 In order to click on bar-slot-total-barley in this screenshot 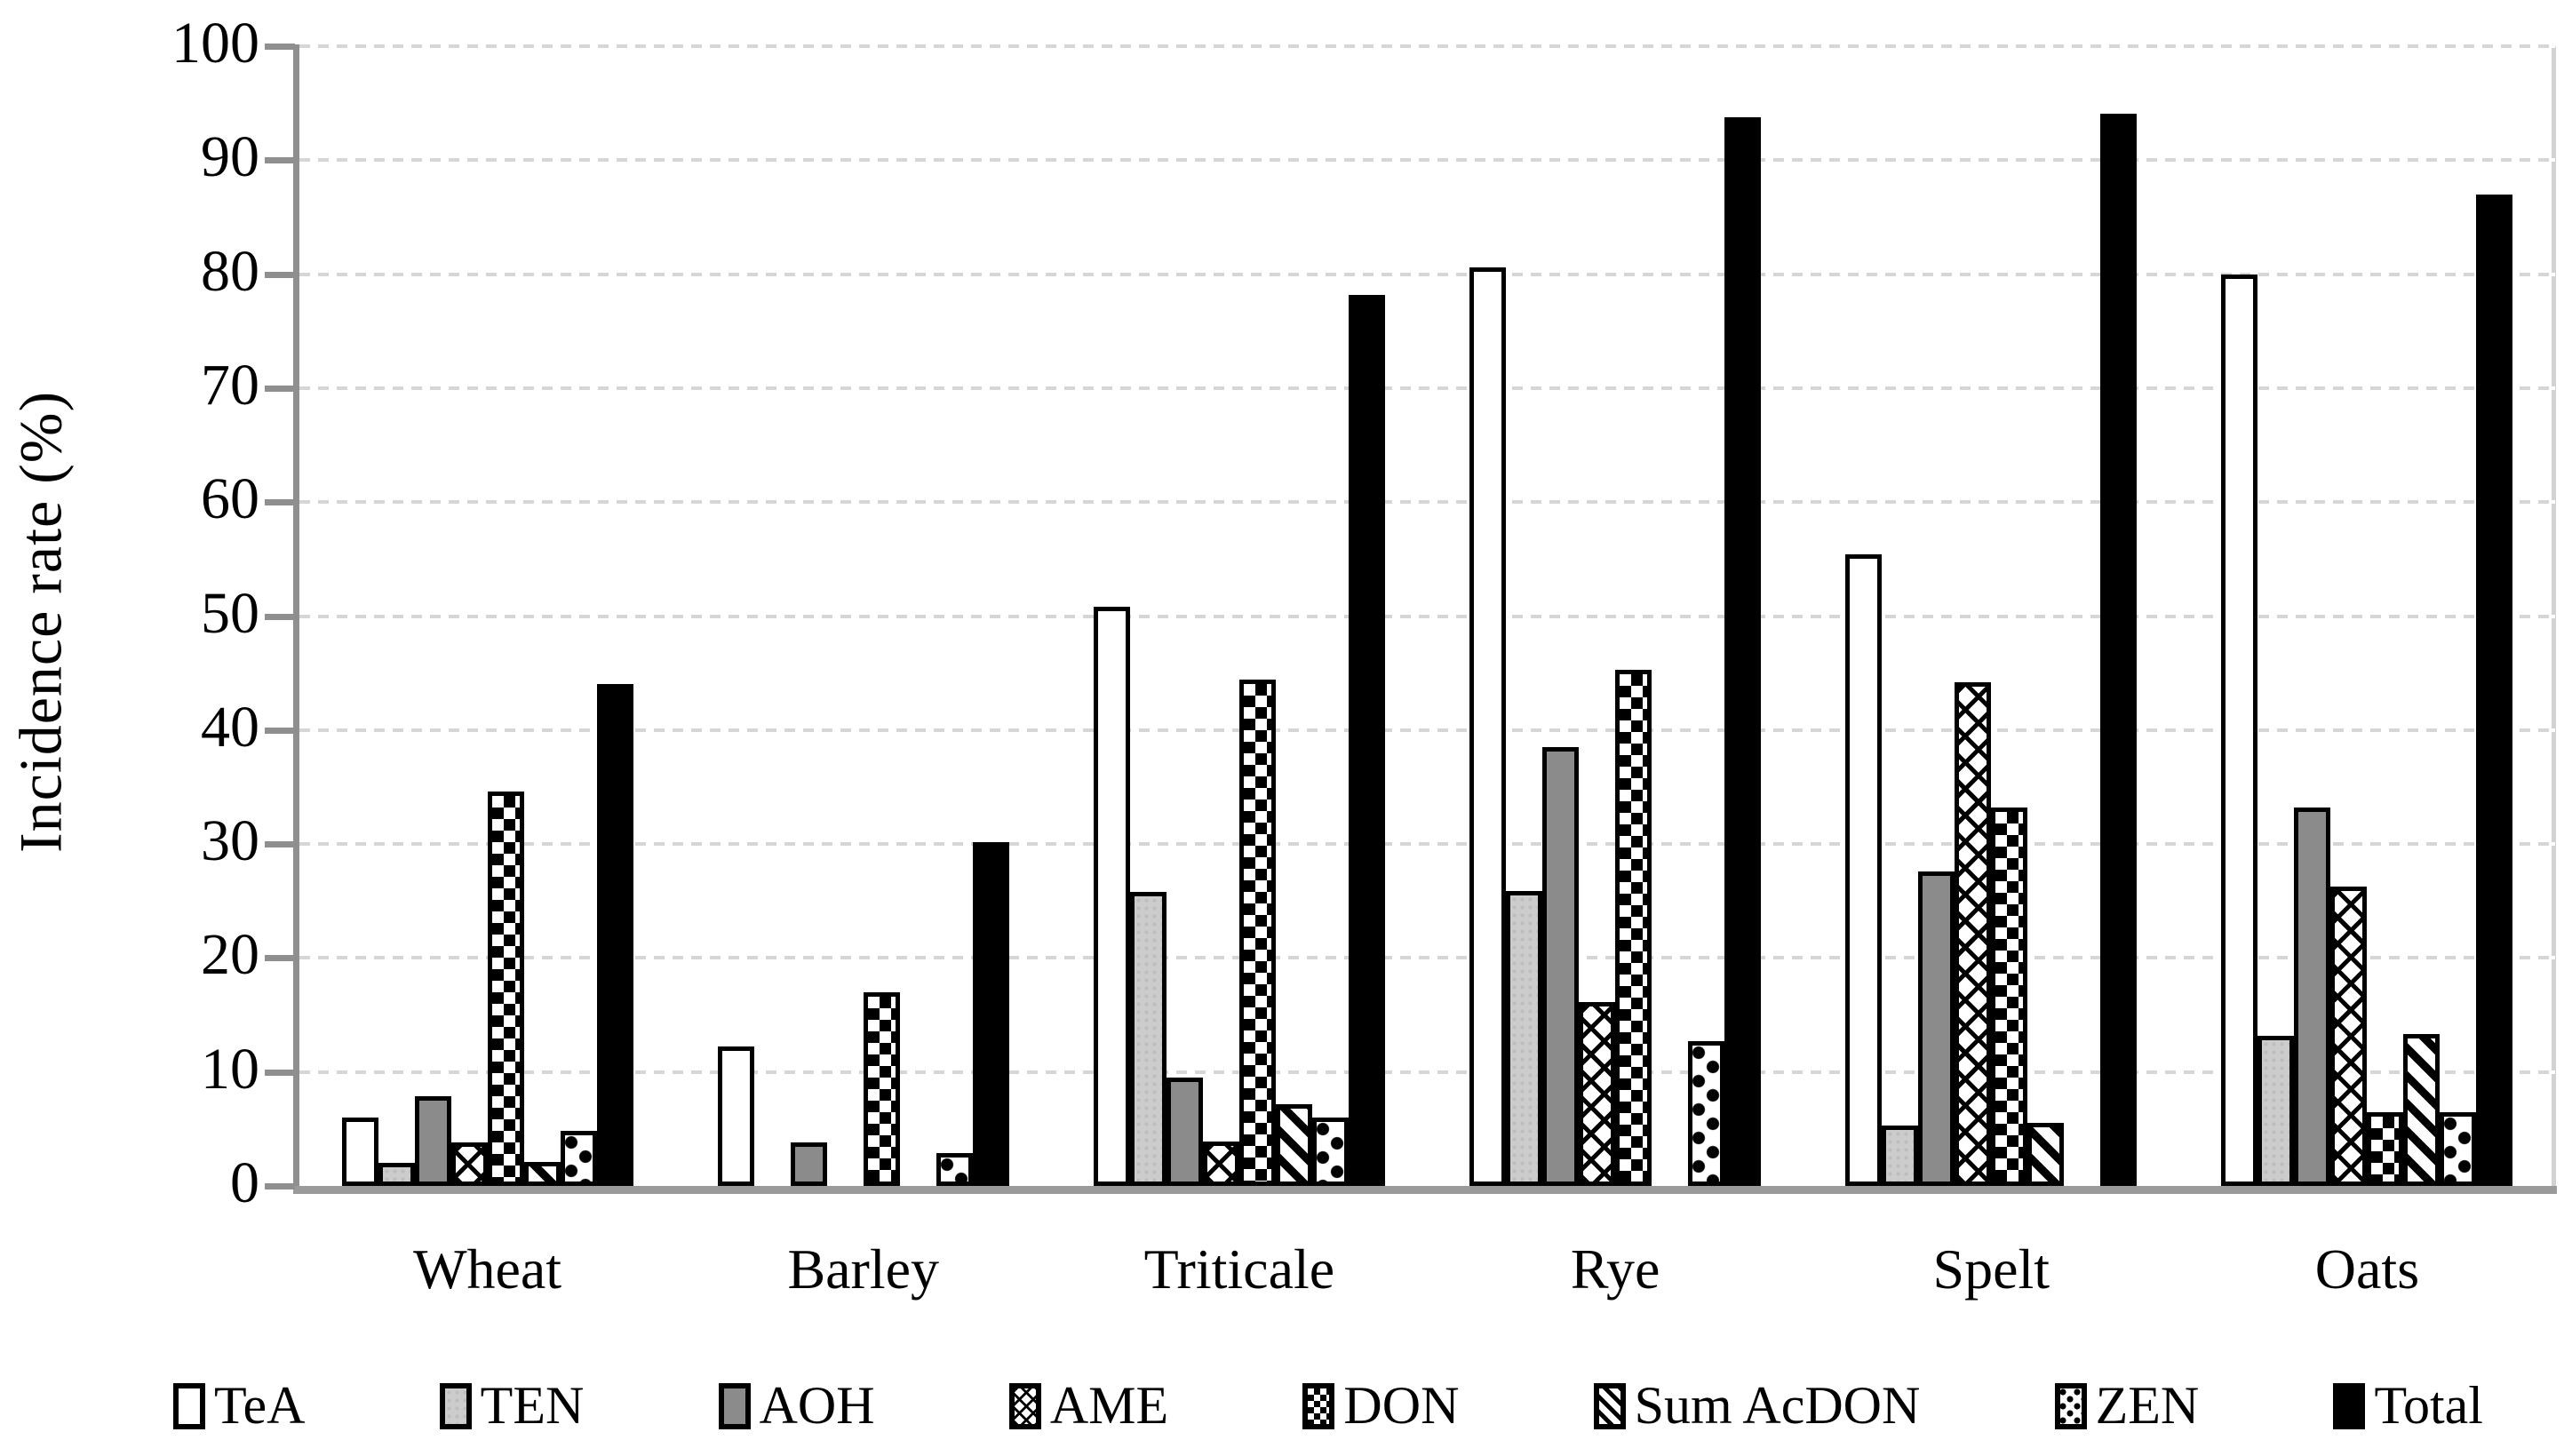, I will do `click(991, 1014)`.